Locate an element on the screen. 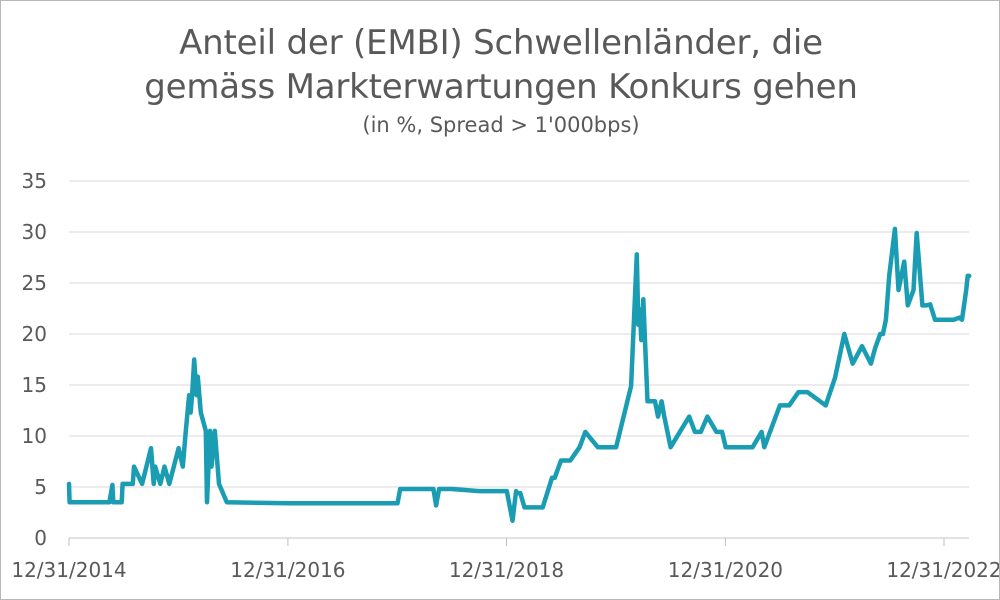 Image resolution: width=1000 pixels, height=600 pixels. y-tick-label: 25 is located at coordinates (34, 283).